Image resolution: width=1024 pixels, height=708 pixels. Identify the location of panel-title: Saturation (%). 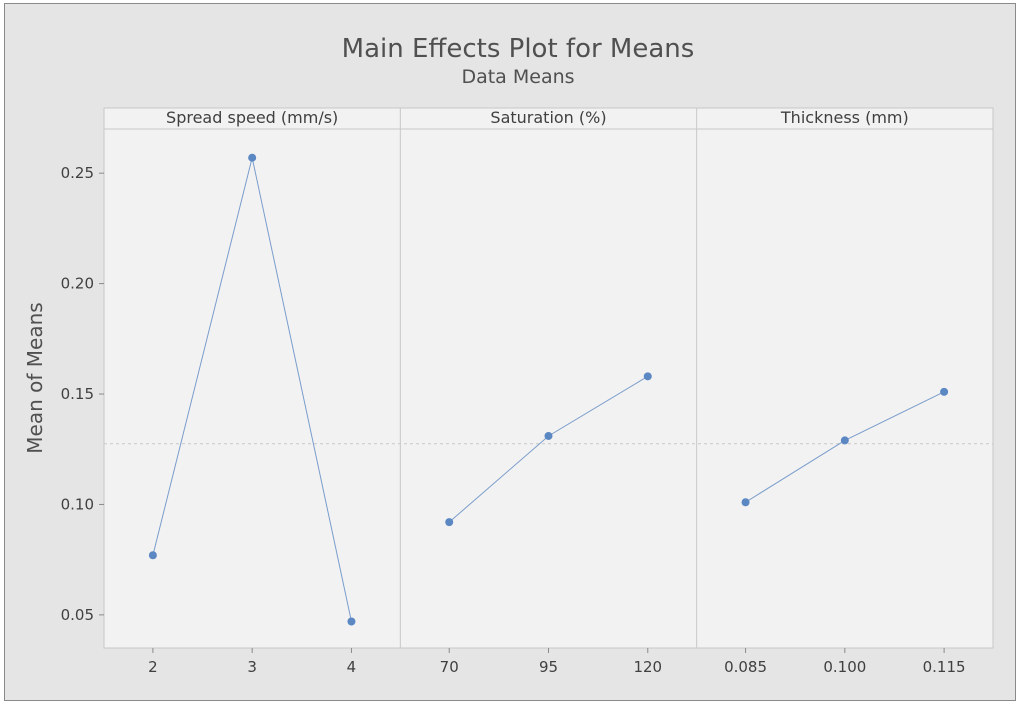
(548, 117).